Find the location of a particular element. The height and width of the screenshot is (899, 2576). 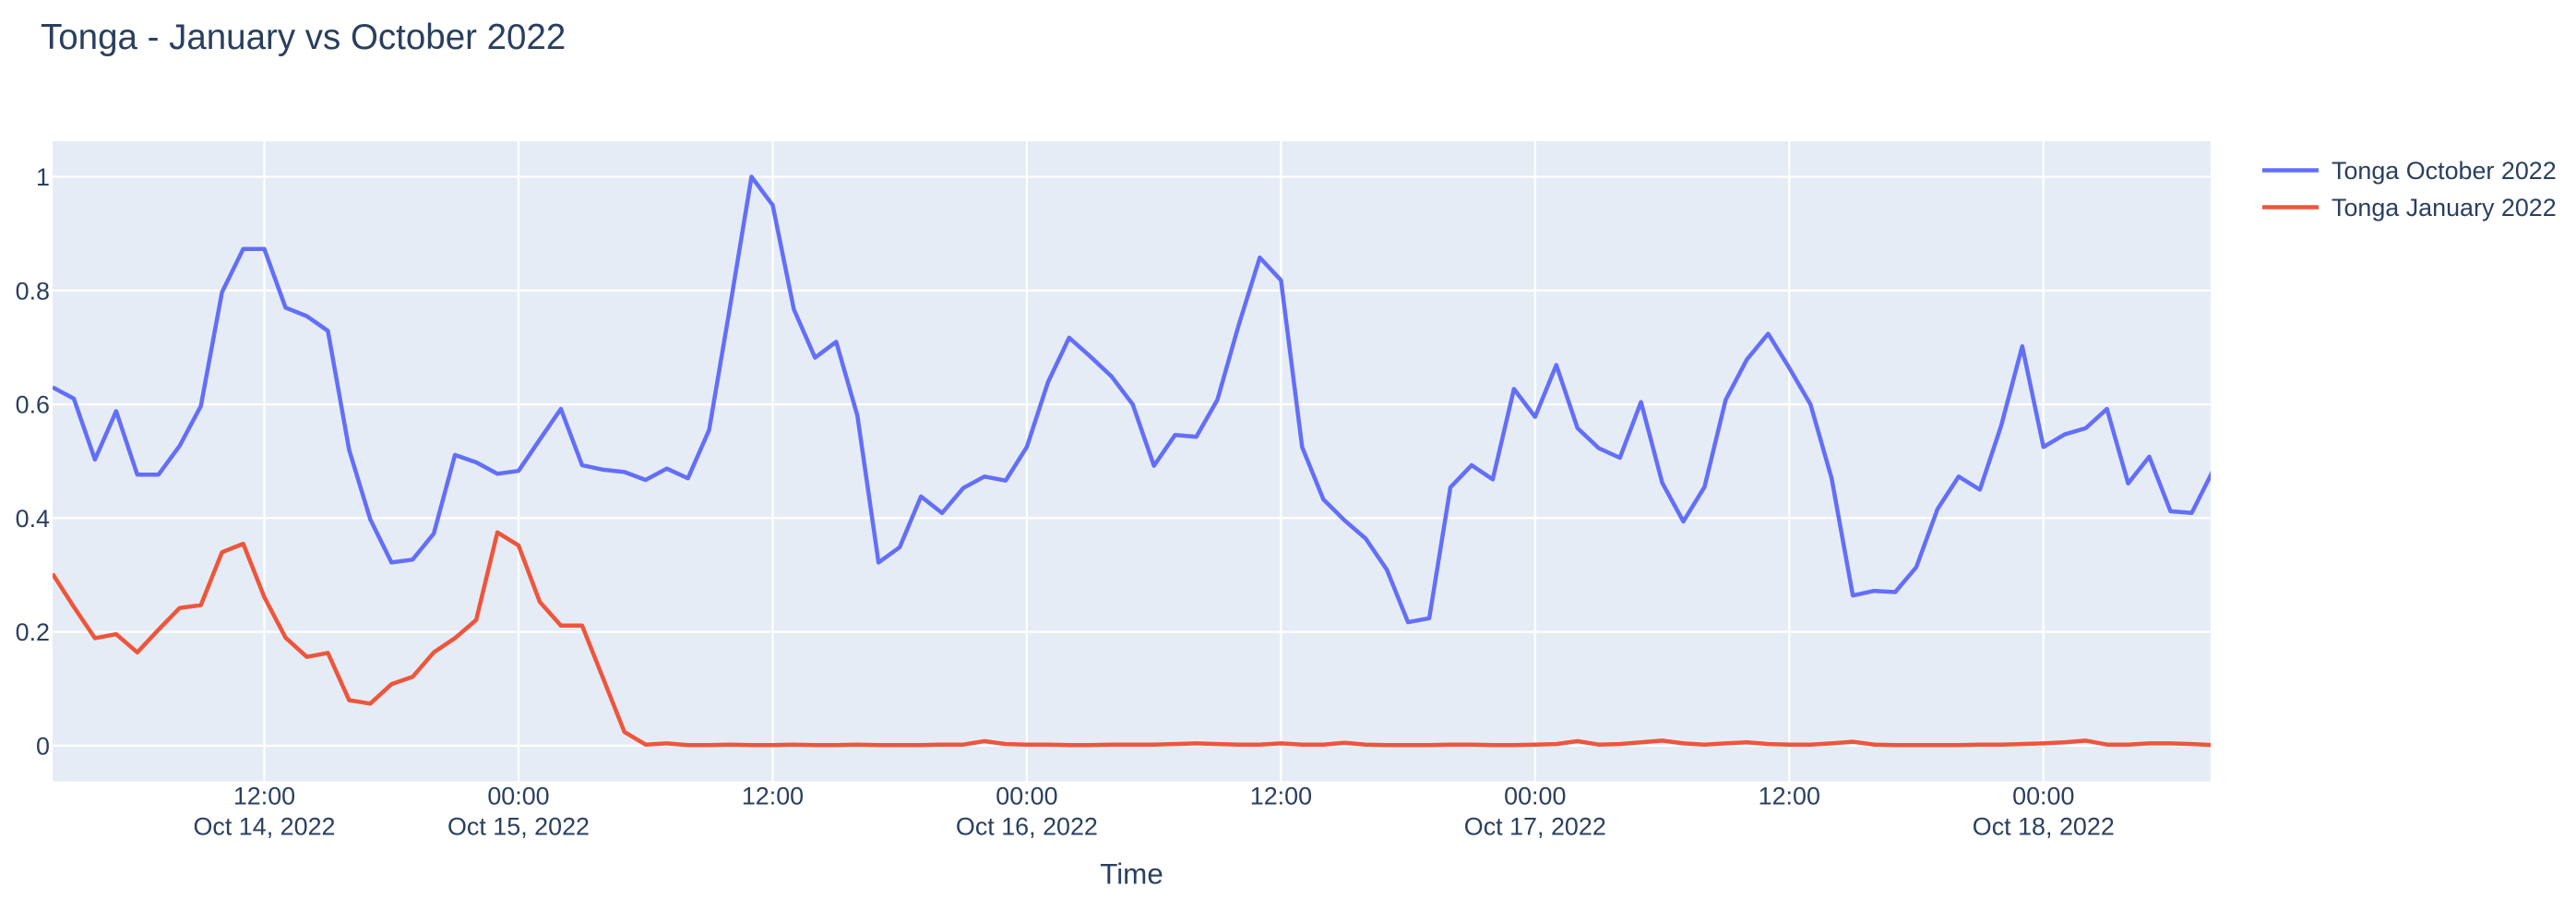

svg-text: 0 is located at coordinates (43, 746).